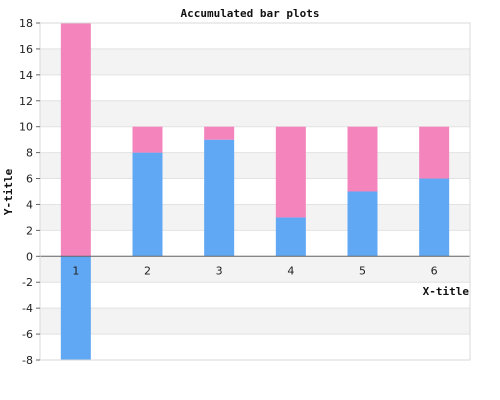 This screenshot has height=400, width=500. Describe the element at coordinates (26, 75) in the screenshot. I see `y-tick-label: 14` at that location.